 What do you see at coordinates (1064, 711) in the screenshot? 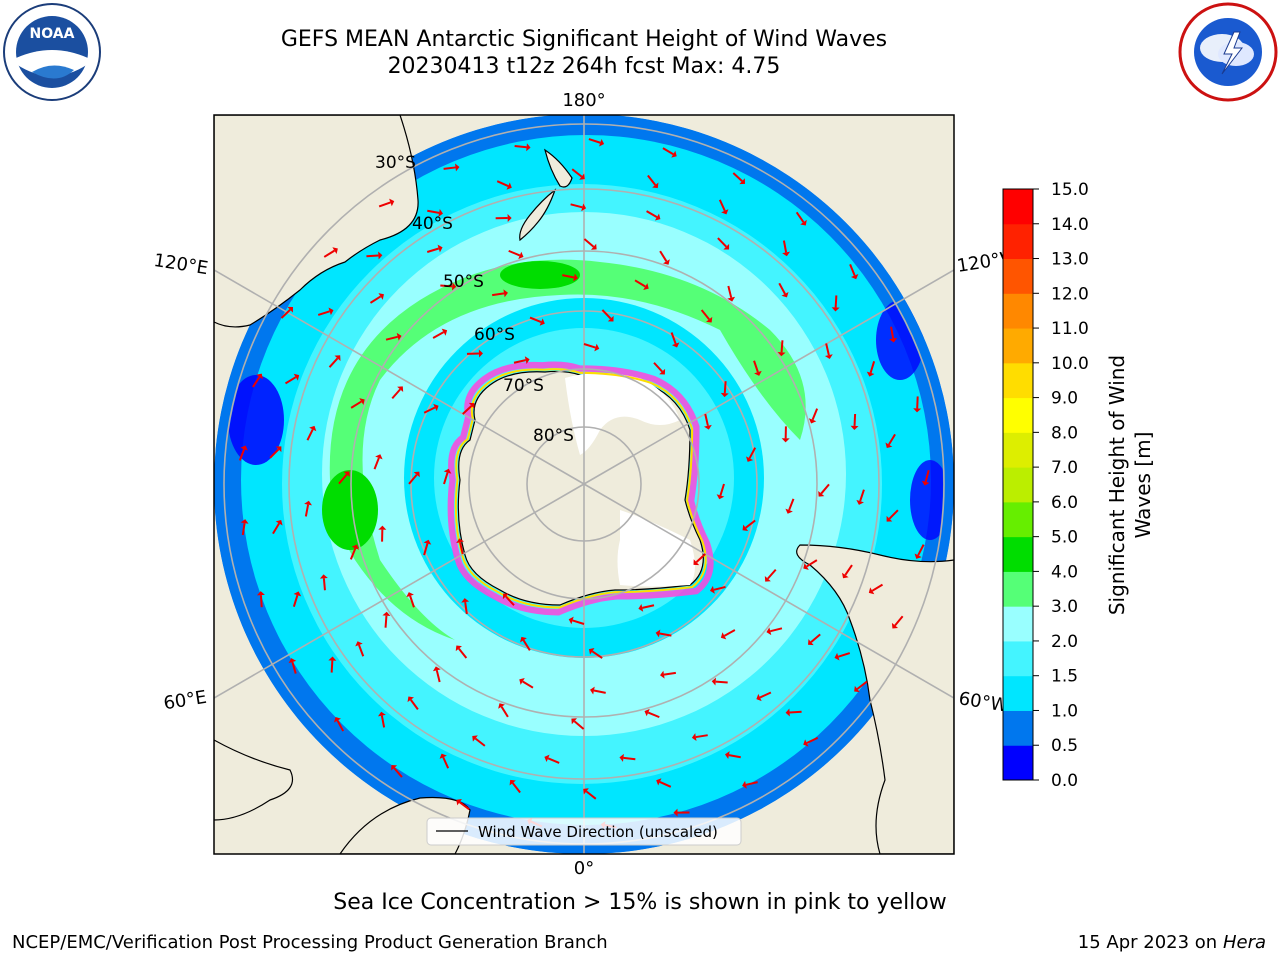
I see `colorbar-tick-label: 1.0` at bounding box center [1064, 711].